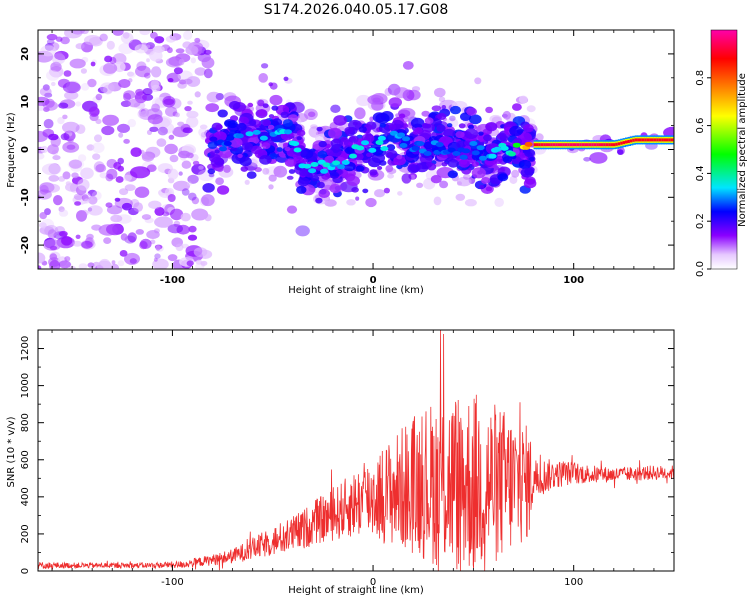  I want to click on spectrogram-xlabel: Height of straight line (km), so click(356, 290).